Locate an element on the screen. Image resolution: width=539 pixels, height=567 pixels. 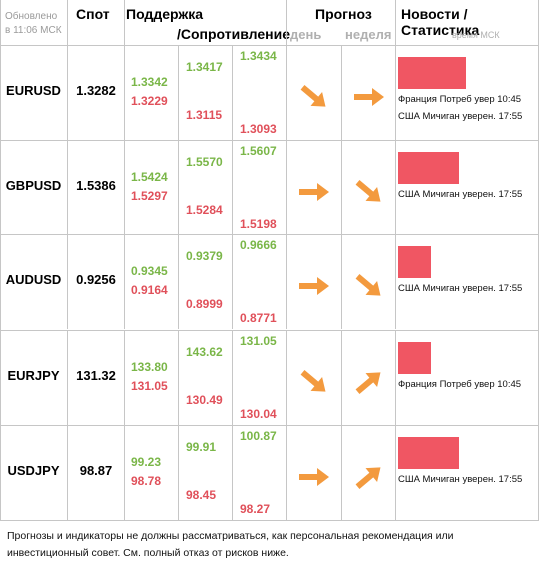
support-level-1: 0.9345 is located at coordinates (149, 271).